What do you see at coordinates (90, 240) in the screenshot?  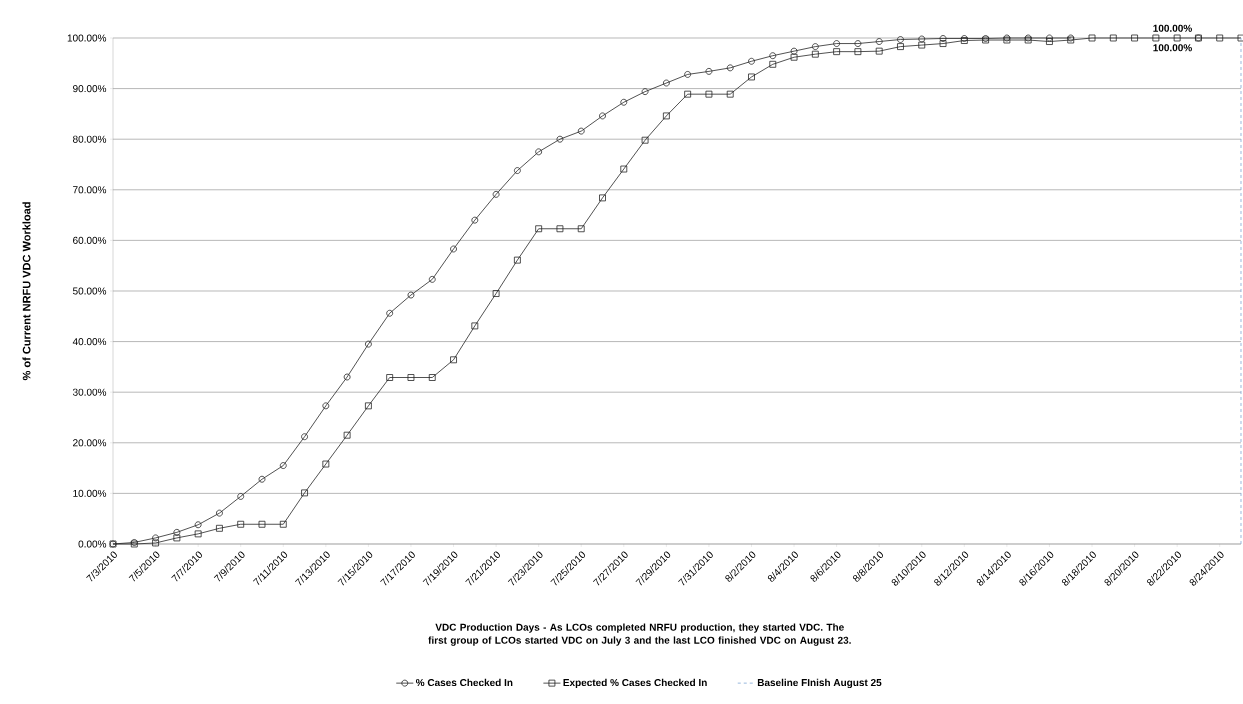 I see `y-tick-label: 60.00%` at bounding box center [90, 240].